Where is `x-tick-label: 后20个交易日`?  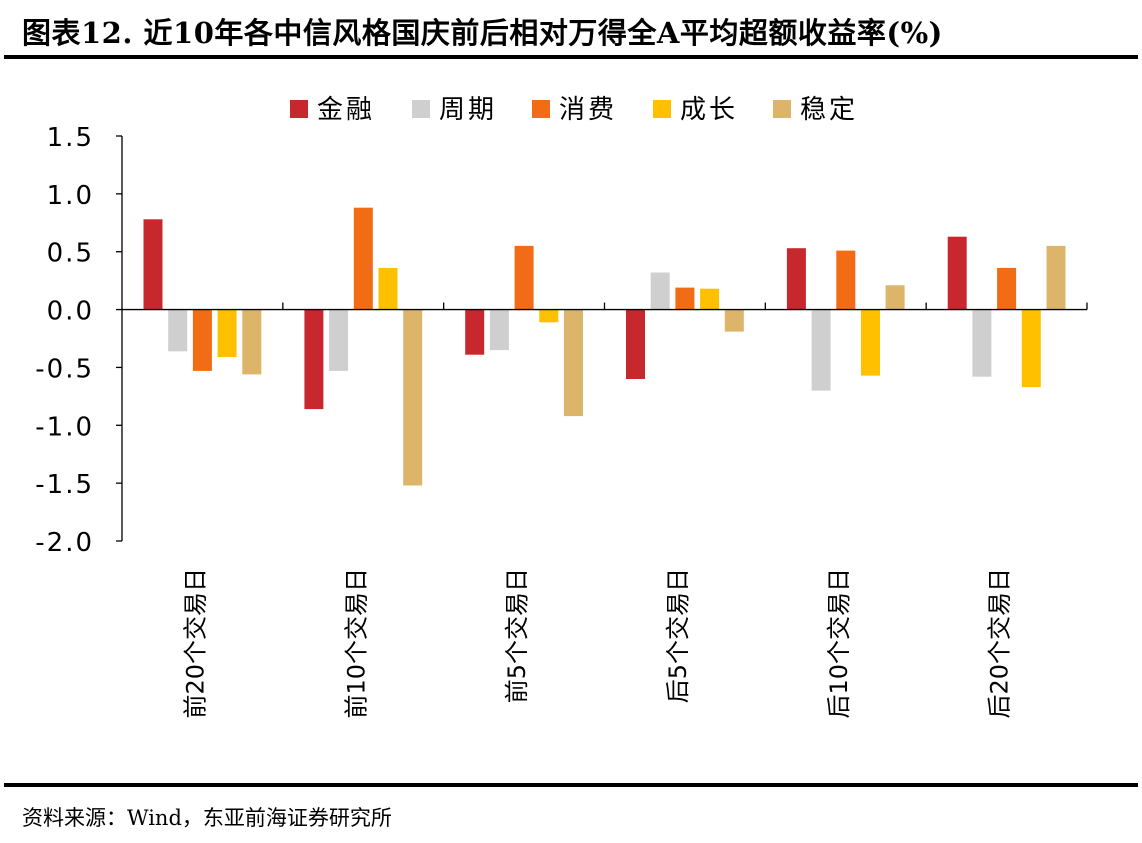
x-tick-label: 后20个交易日 is located at coordinates (1000, 643).